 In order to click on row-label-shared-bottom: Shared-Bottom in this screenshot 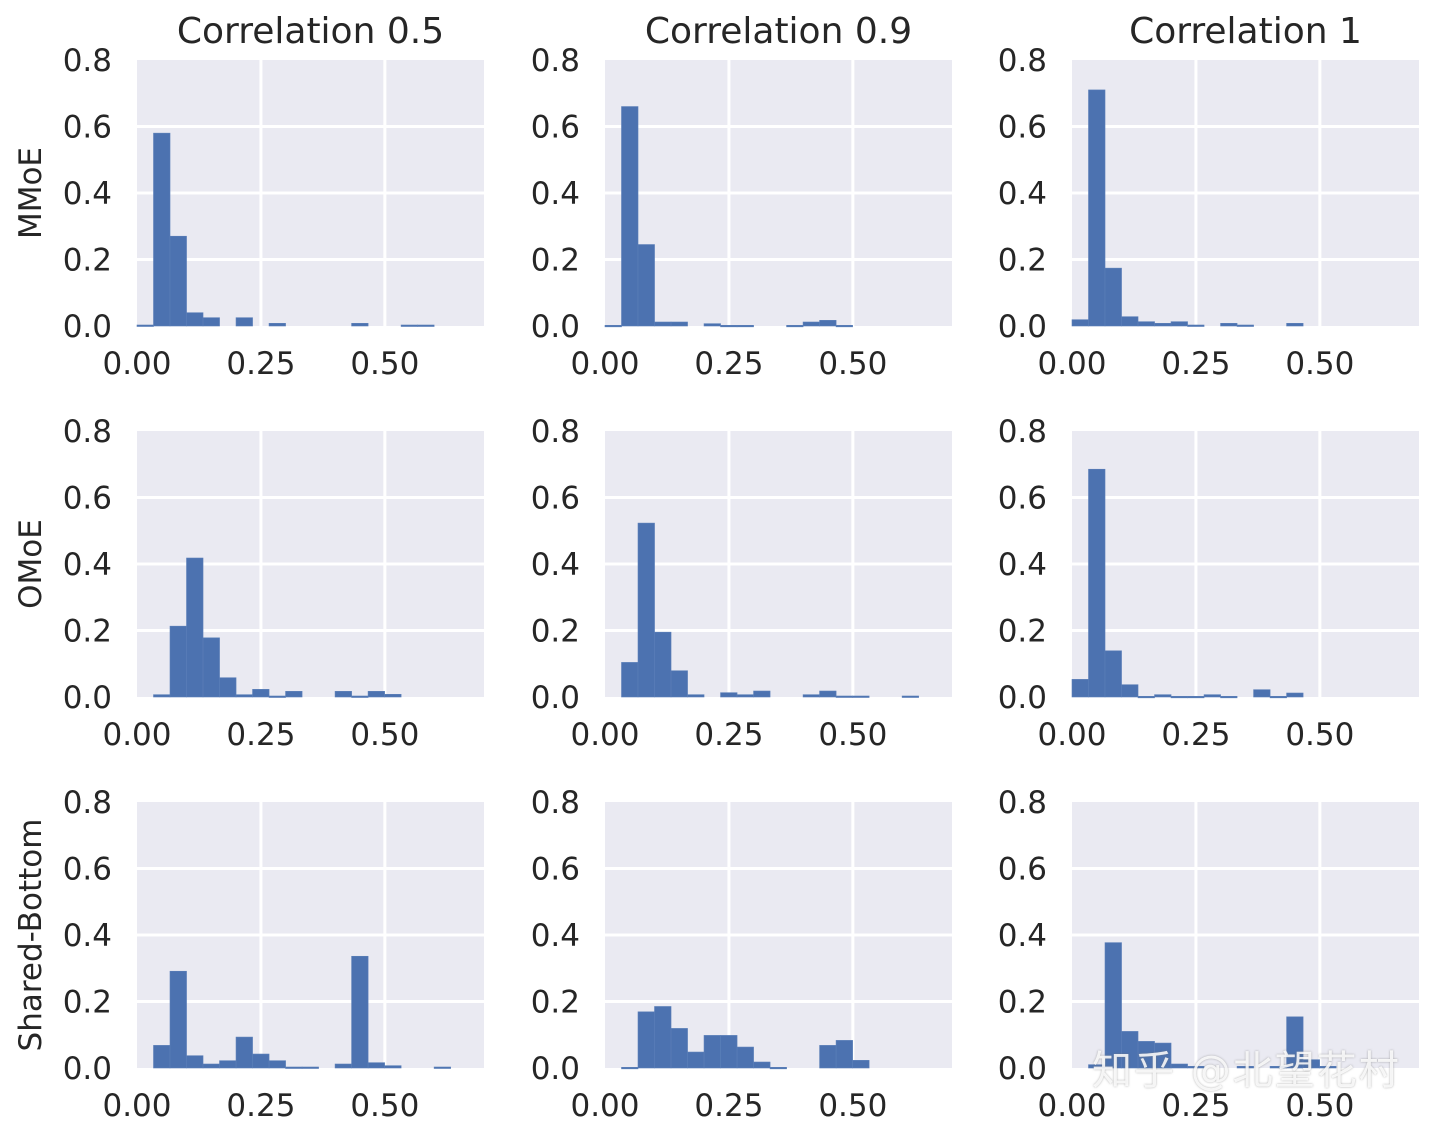, I will do `click(31, 935)`.